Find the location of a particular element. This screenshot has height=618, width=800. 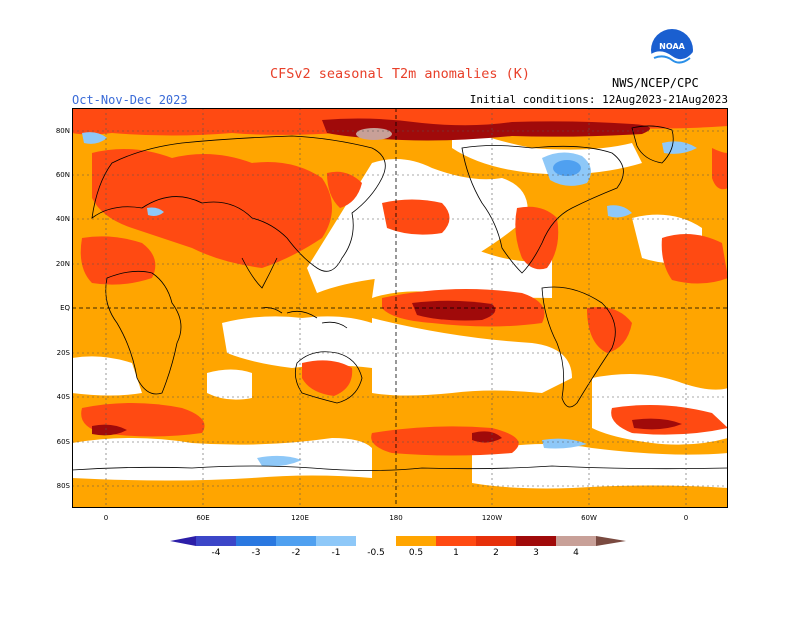

colorbar-label: 4 is located at coordinates (576, 553).